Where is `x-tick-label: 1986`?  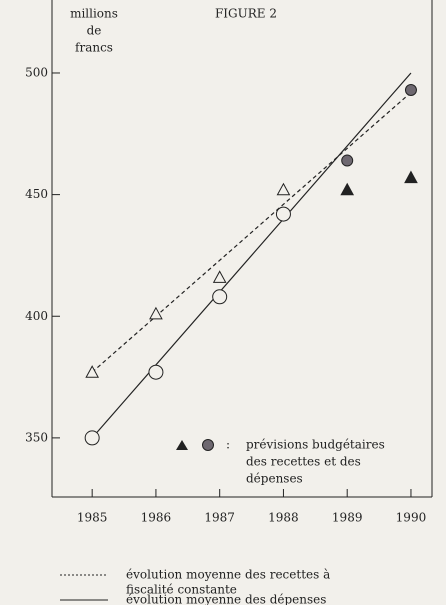 x-tick-label: 1986 is located at coordinates (156, 518).